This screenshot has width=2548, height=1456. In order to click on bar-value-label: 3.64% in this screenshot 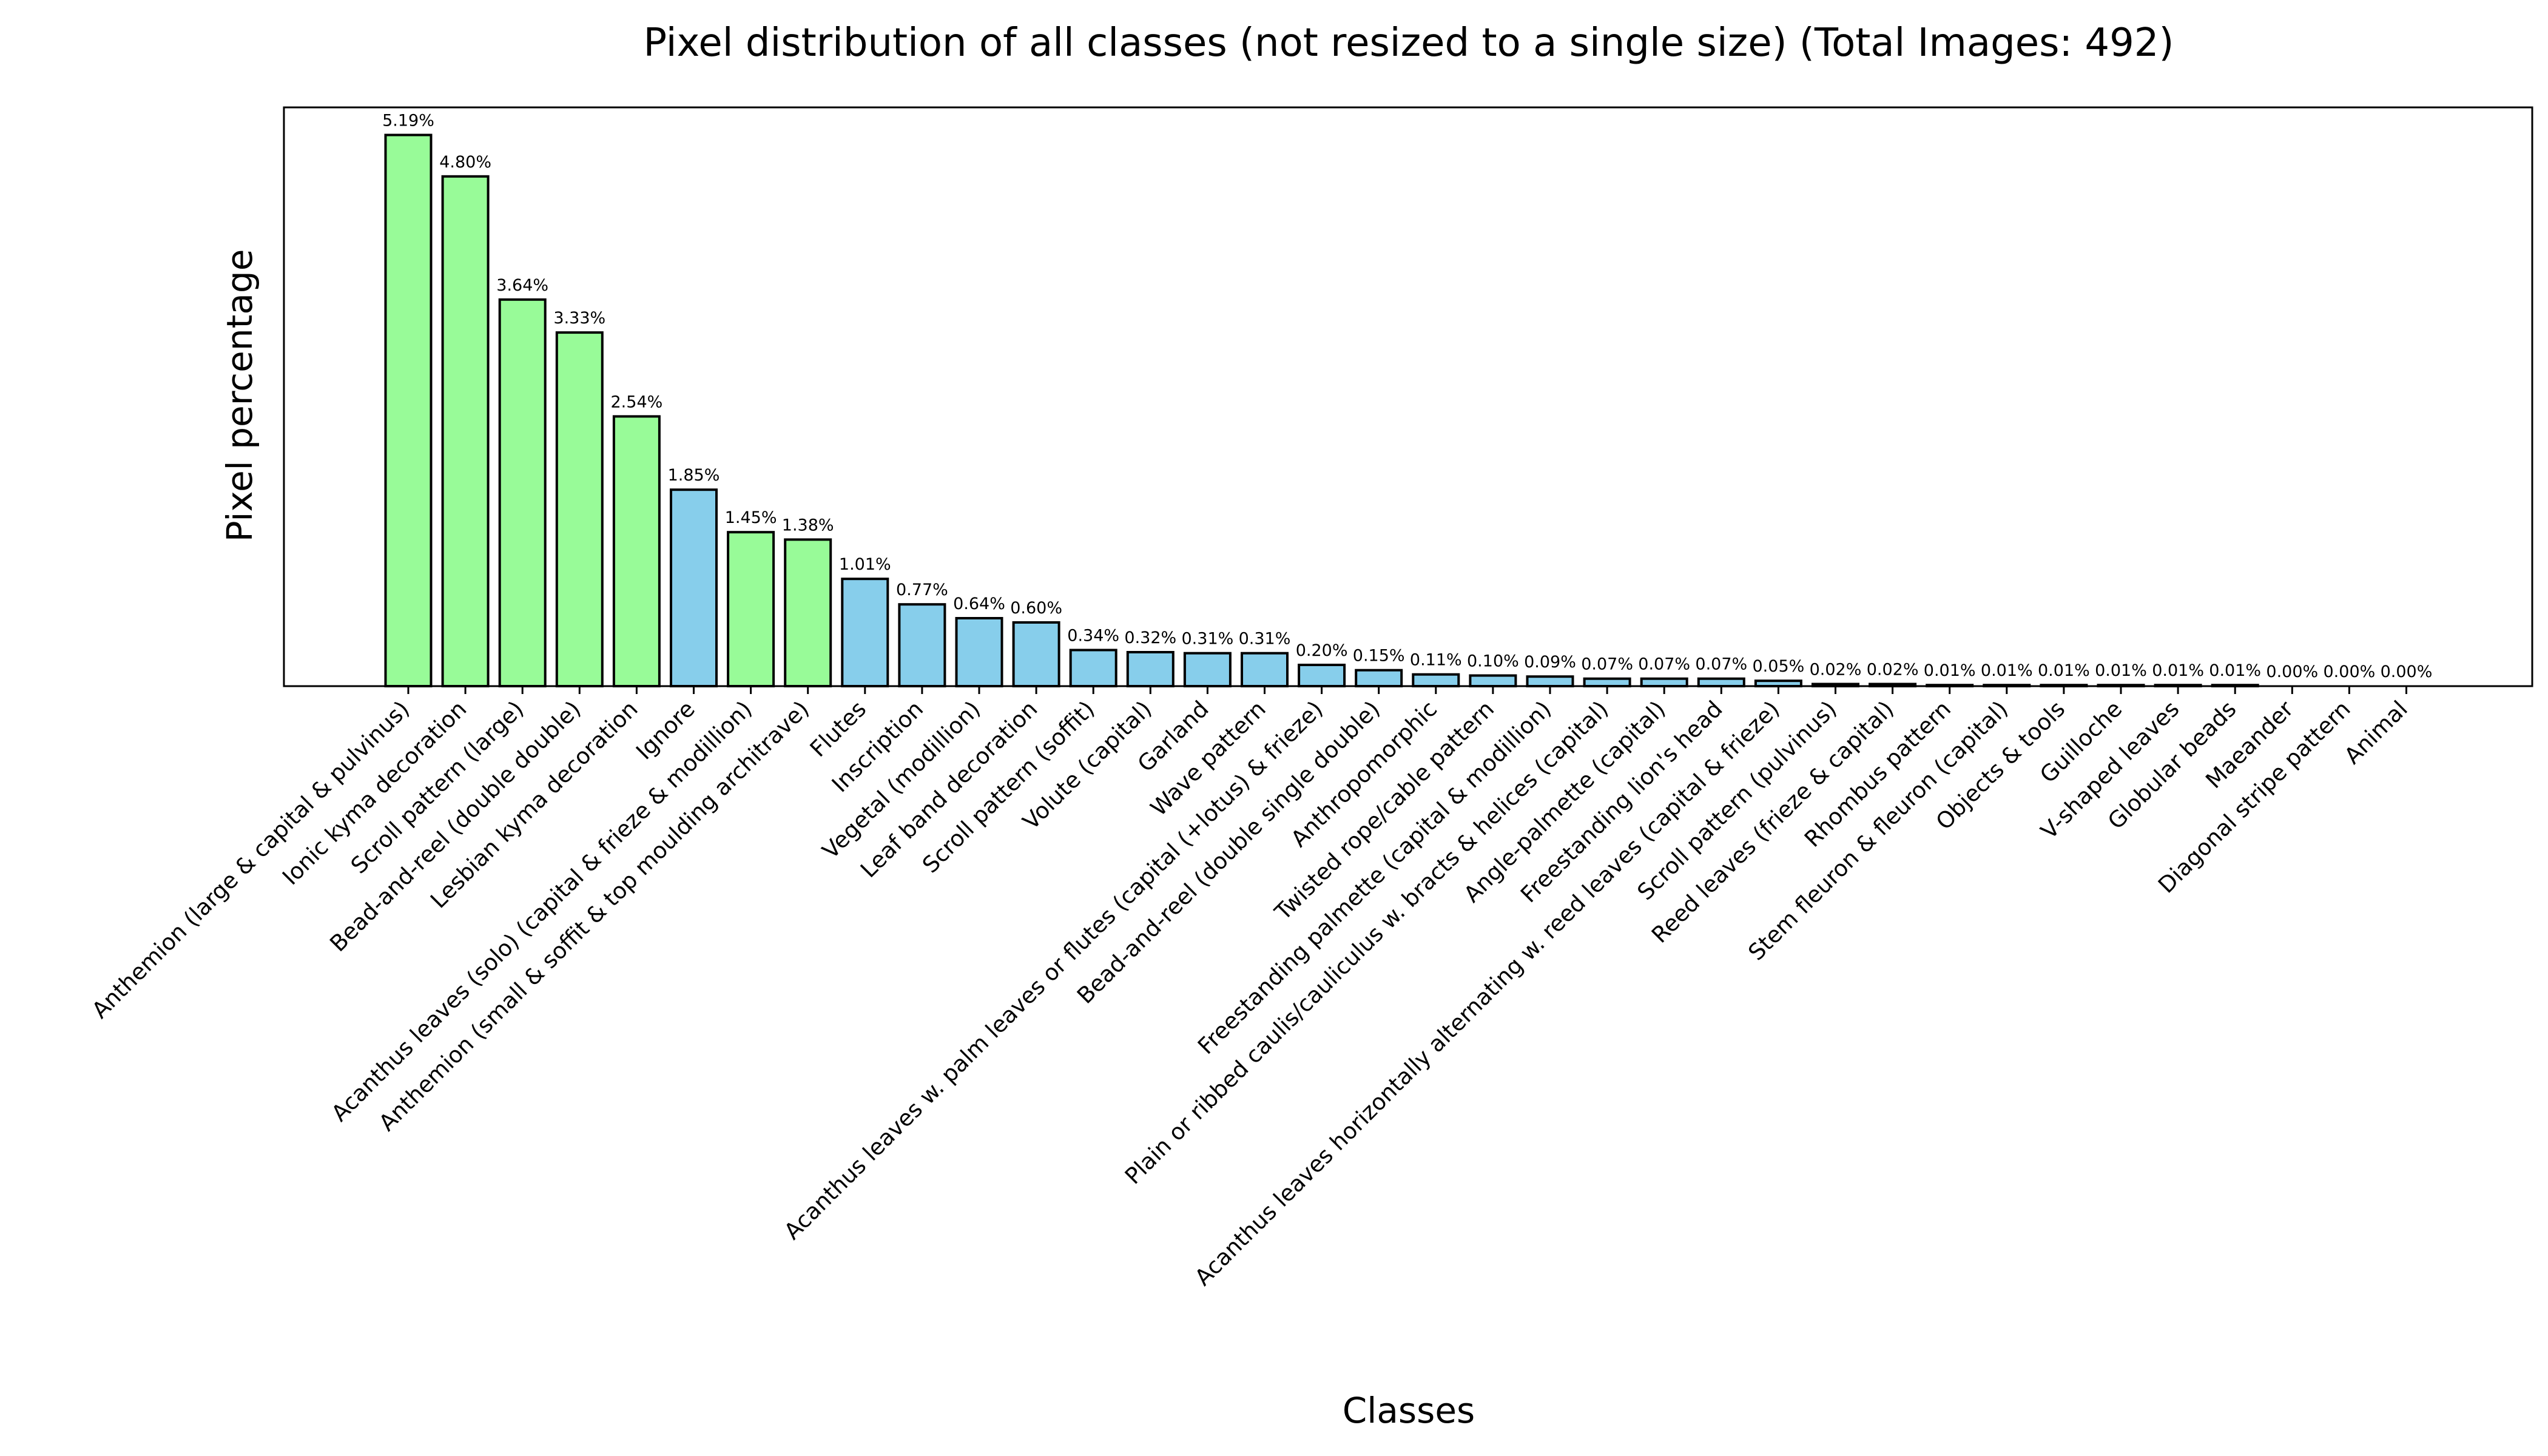, I will do `click(522, 285)`.